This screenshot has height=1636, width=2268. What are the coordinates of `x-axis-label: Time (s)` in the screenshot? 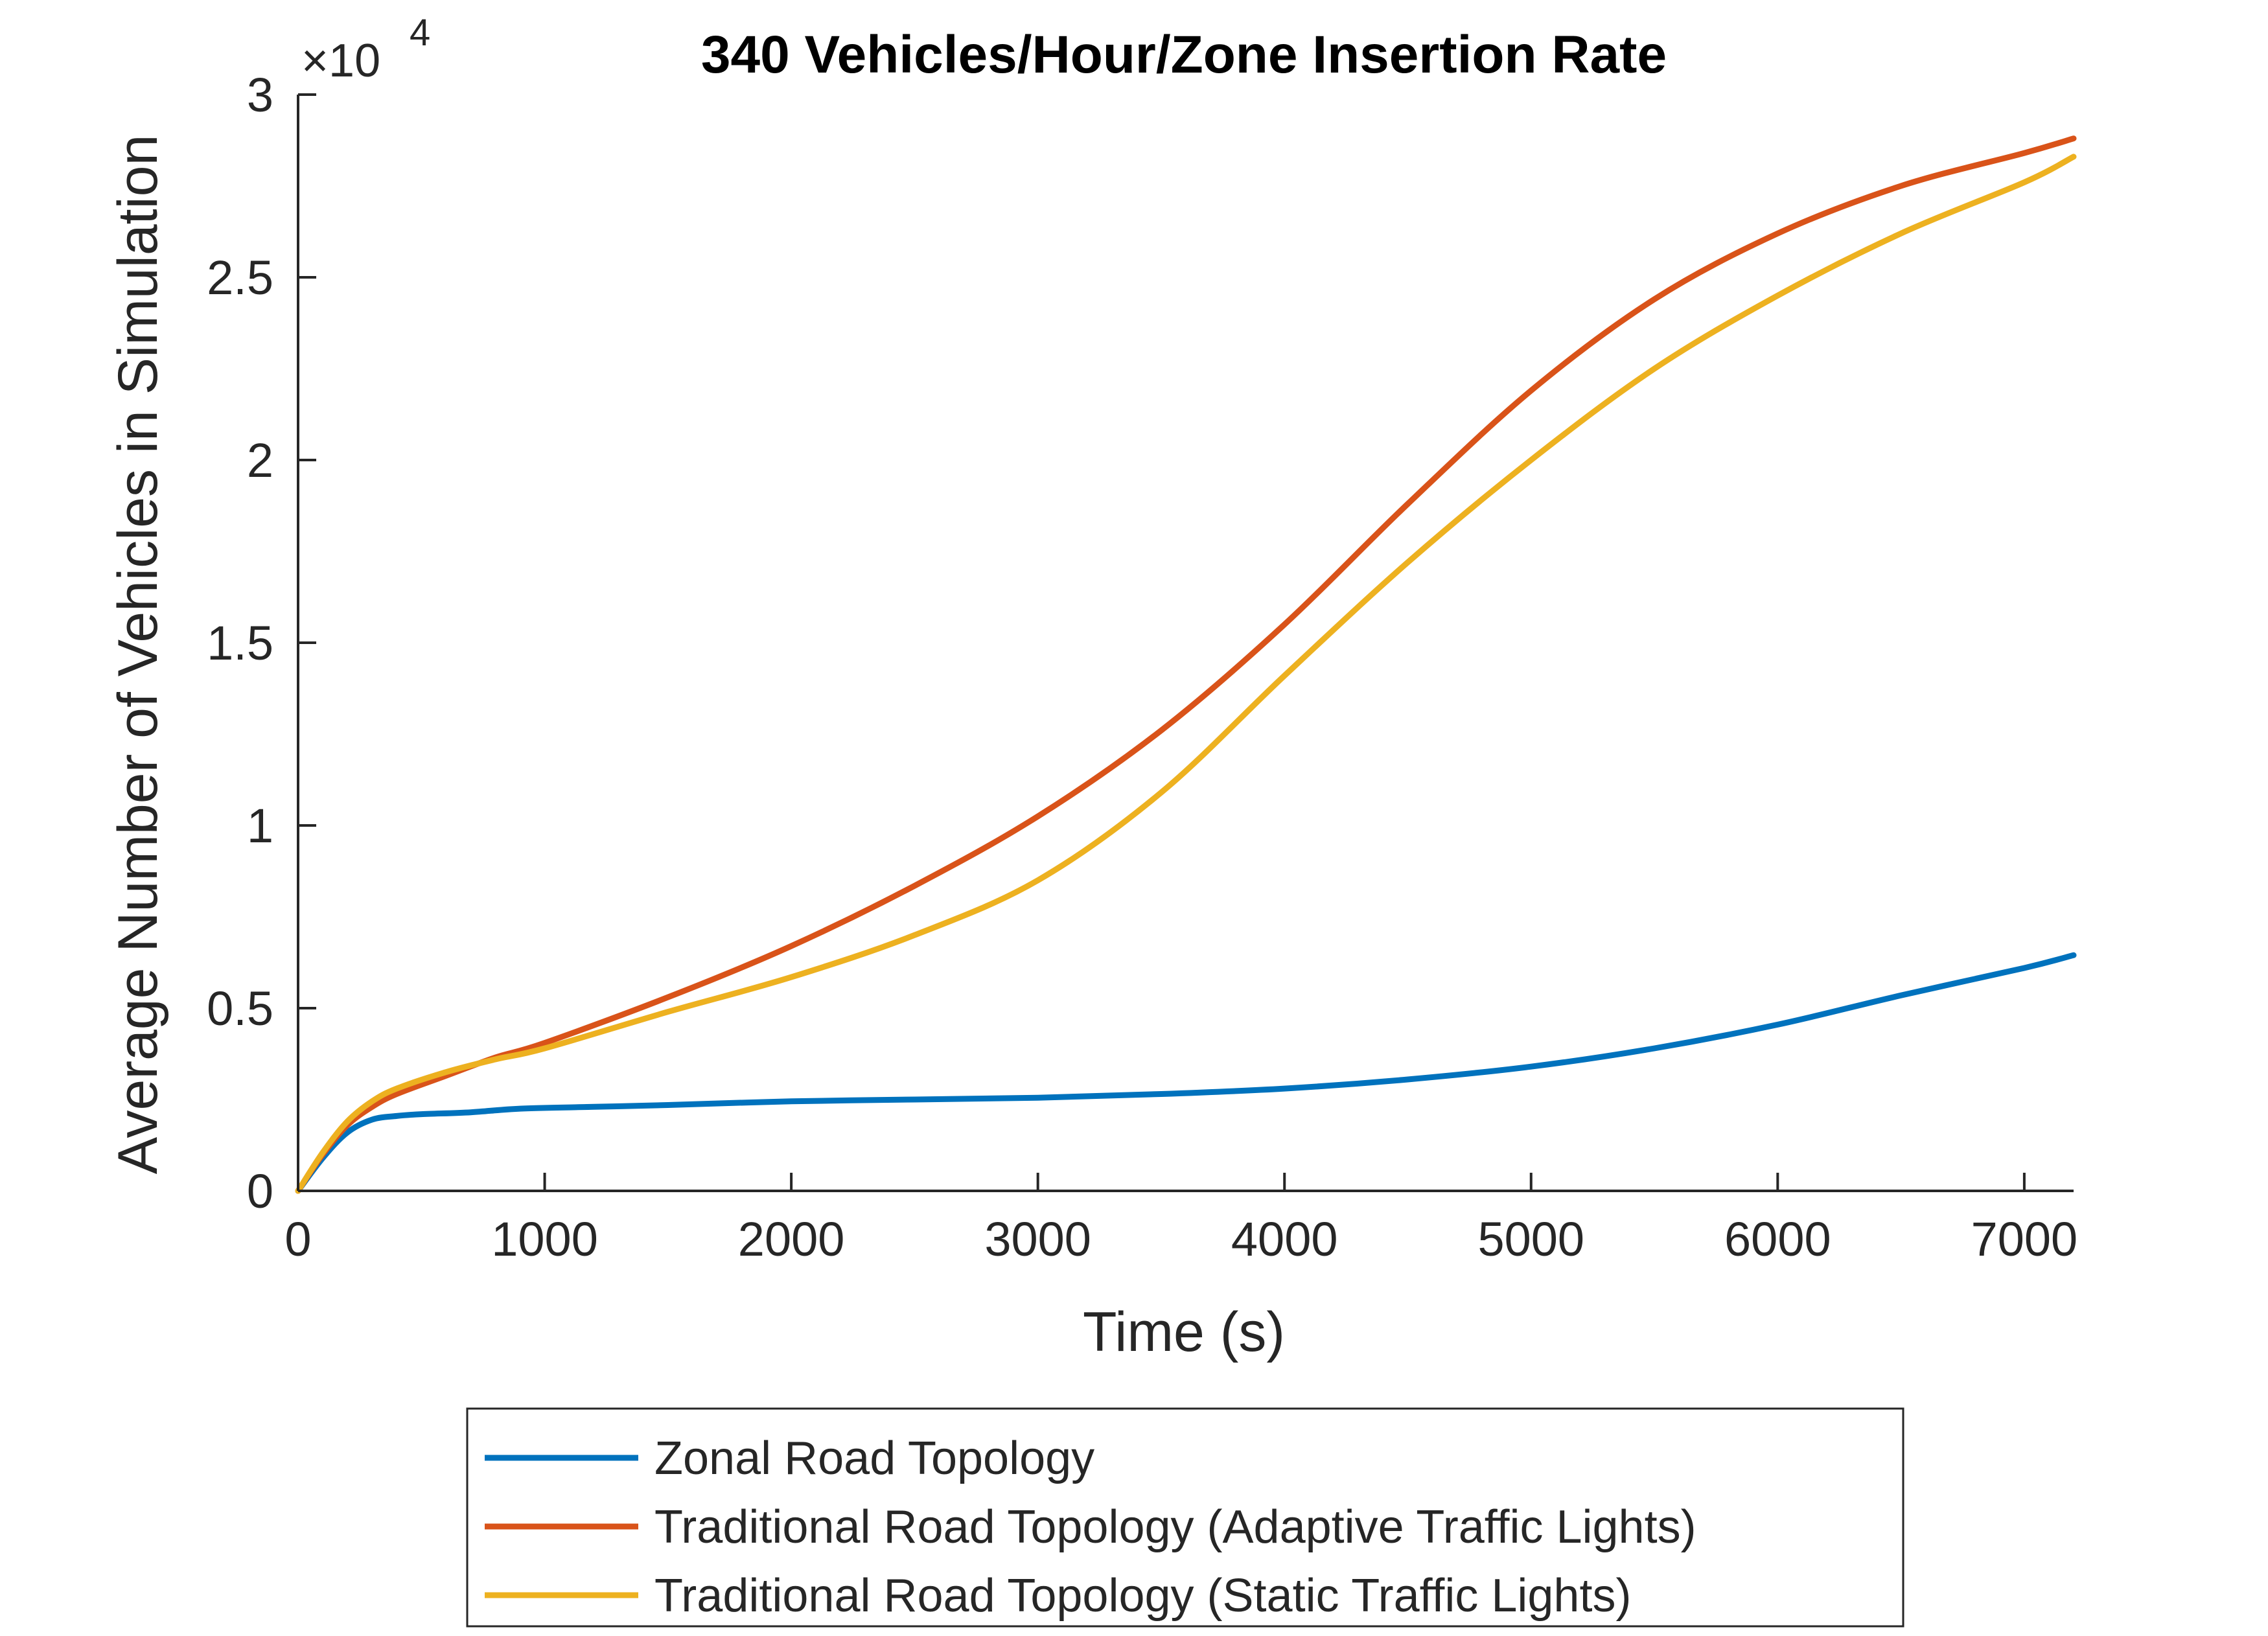 It's located at (1184, 1332).